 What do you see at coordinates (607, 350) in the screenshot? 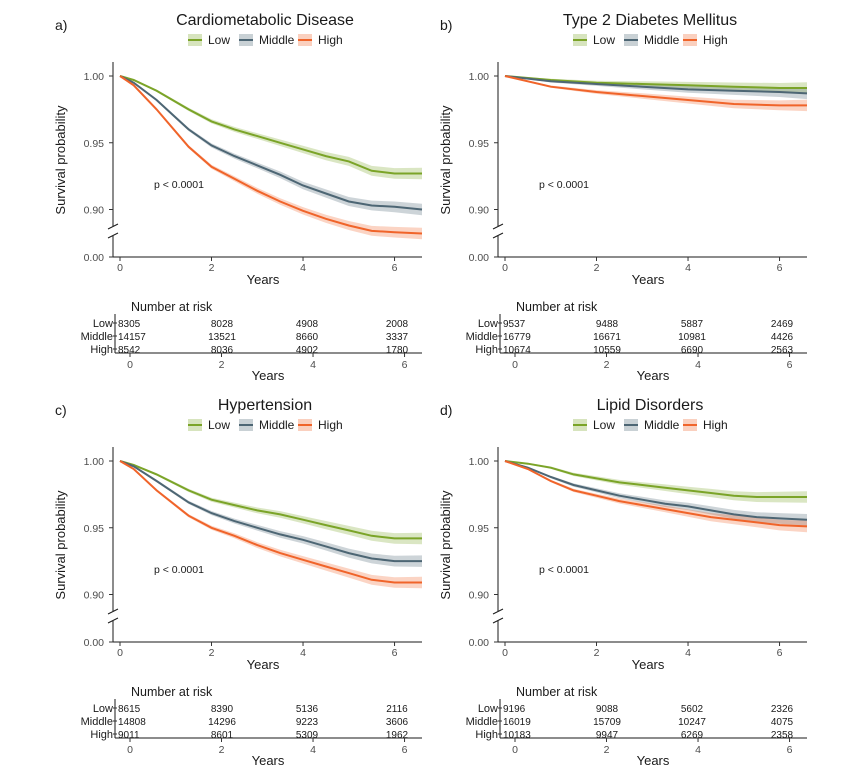
I see `risk-value: 10559` at bounding box center [607, 350].